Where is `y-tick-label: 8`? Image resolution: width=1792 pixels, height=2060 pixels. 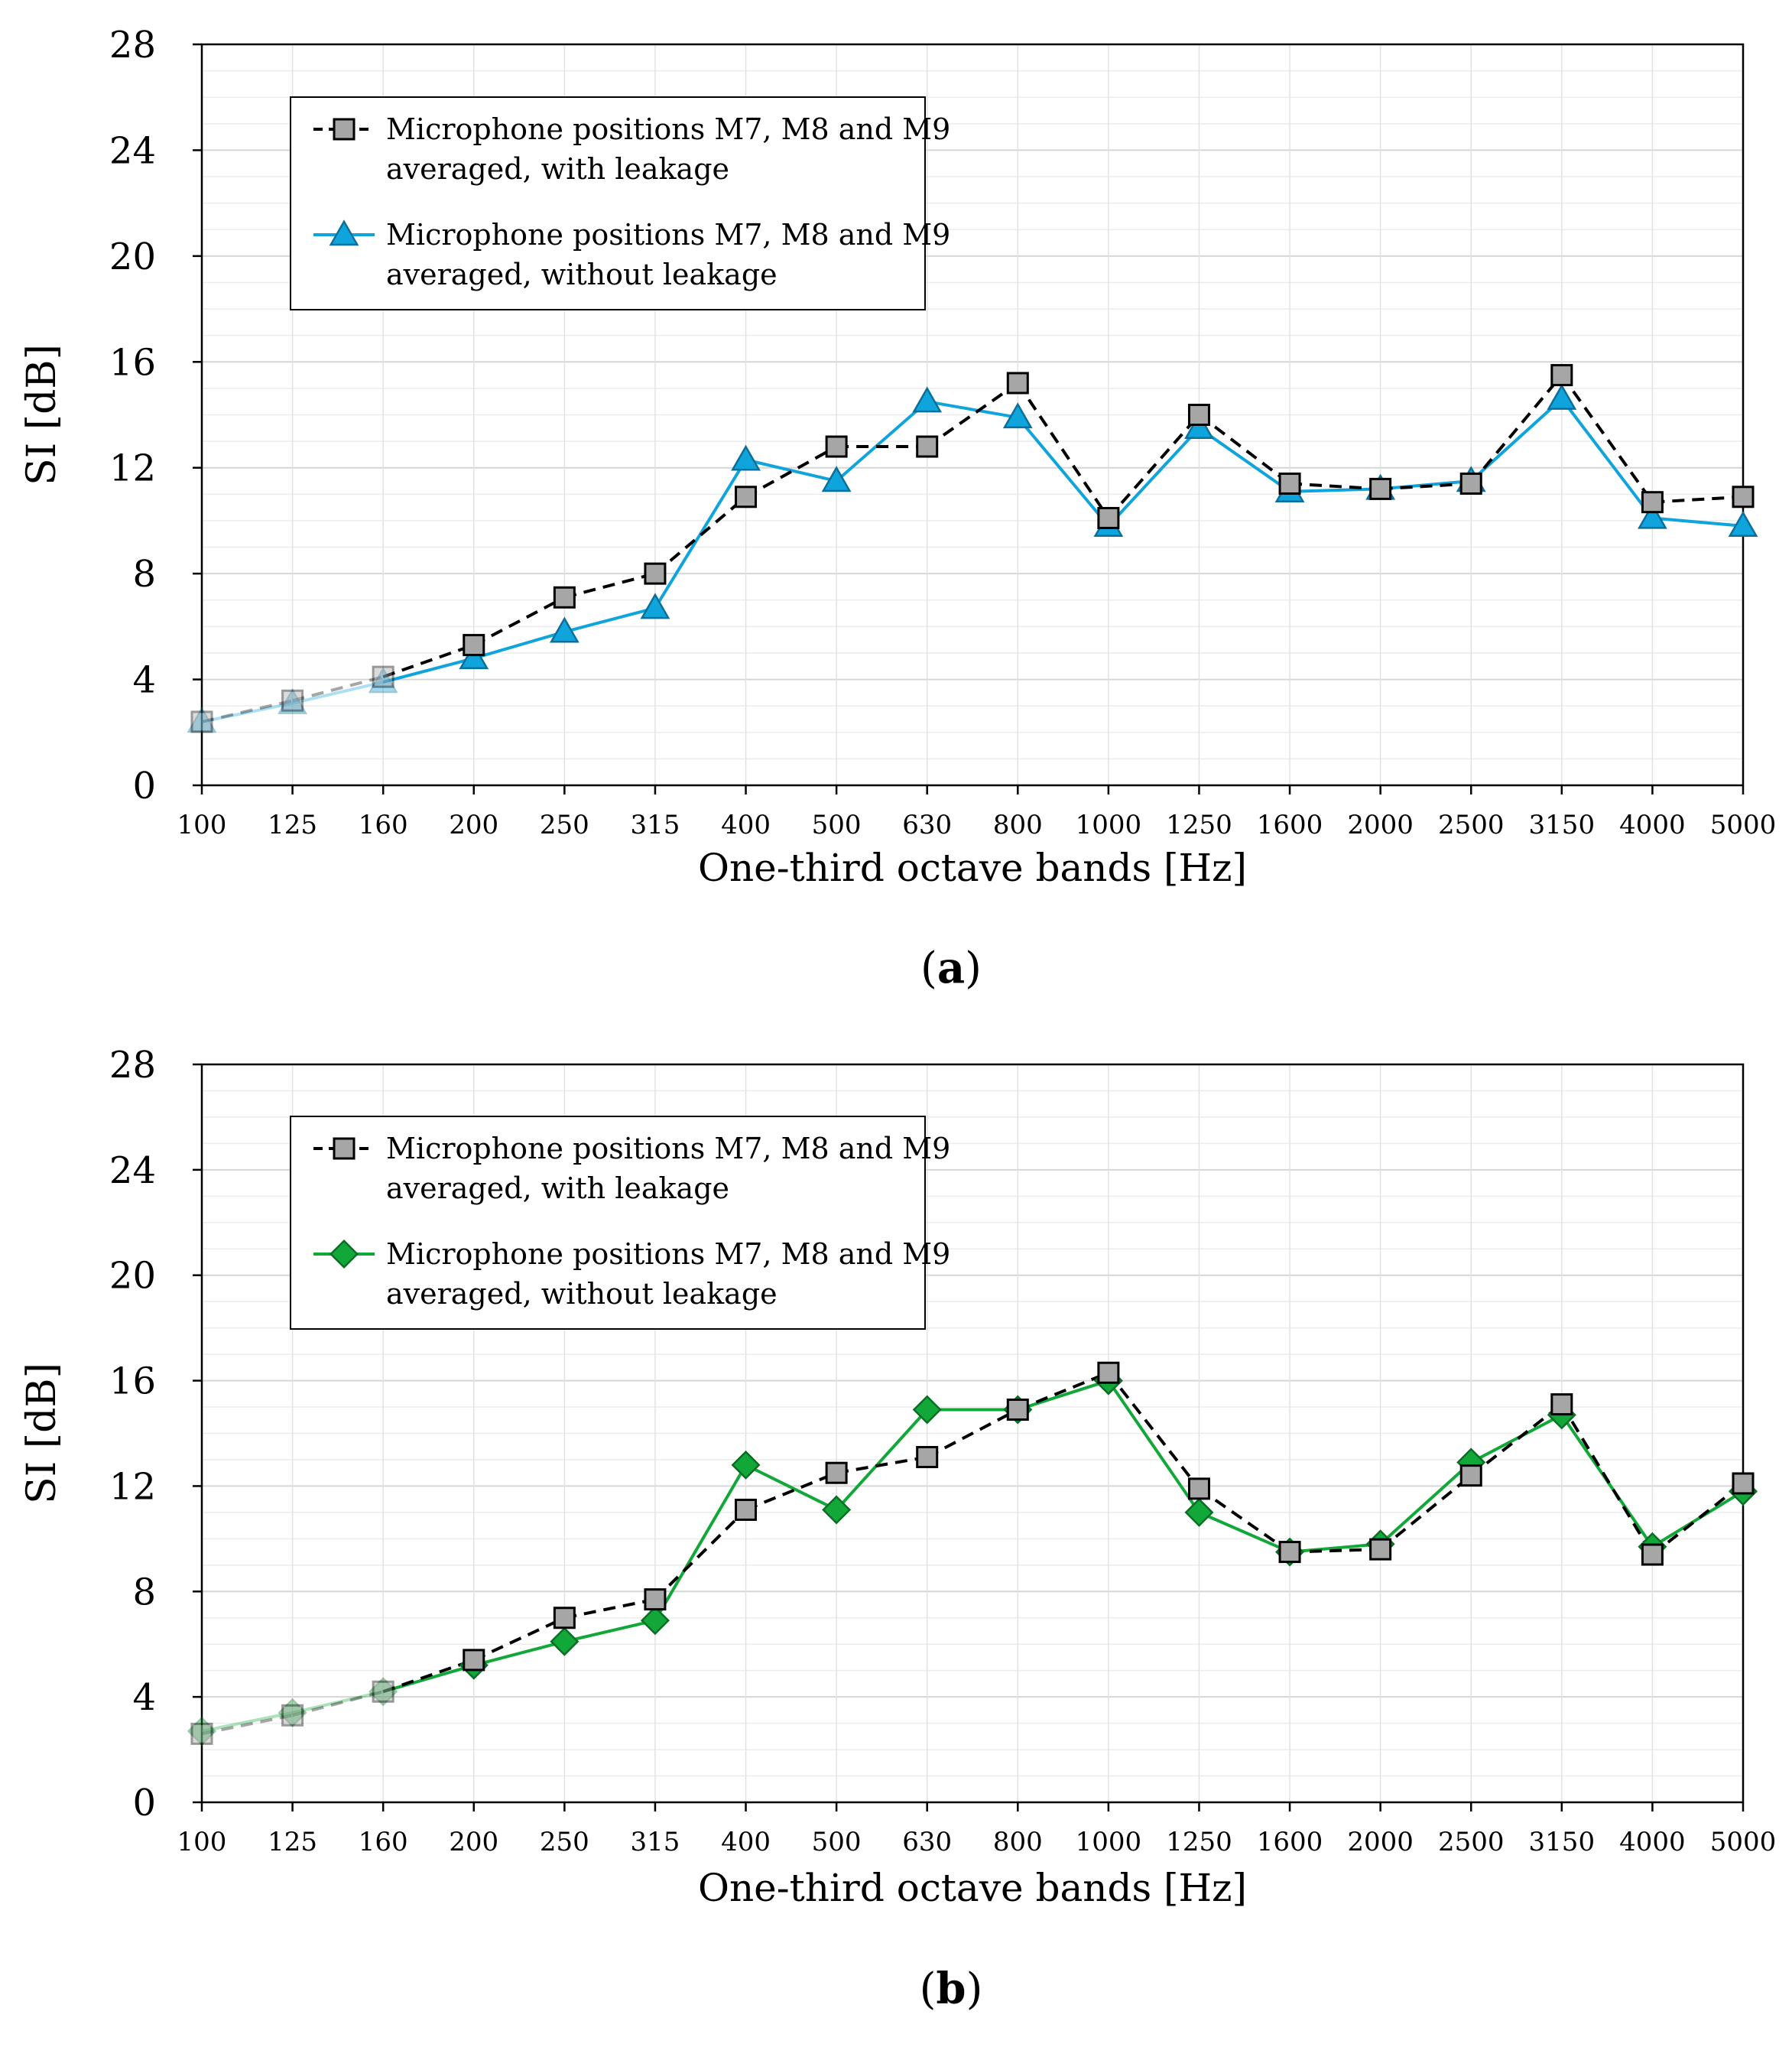
y-tick-label: 8 is located at coordinates (144, 574).